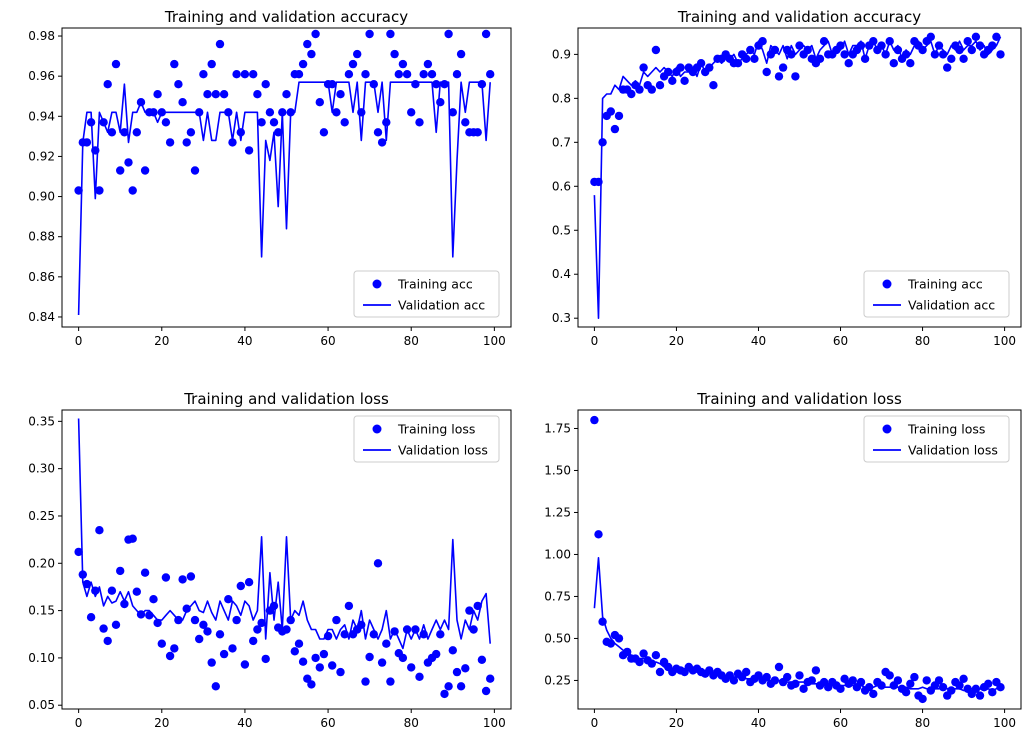 The height and width of the screenshot is (734, 1032). I want to click on legend-label: Training loss, so click(946, 429).